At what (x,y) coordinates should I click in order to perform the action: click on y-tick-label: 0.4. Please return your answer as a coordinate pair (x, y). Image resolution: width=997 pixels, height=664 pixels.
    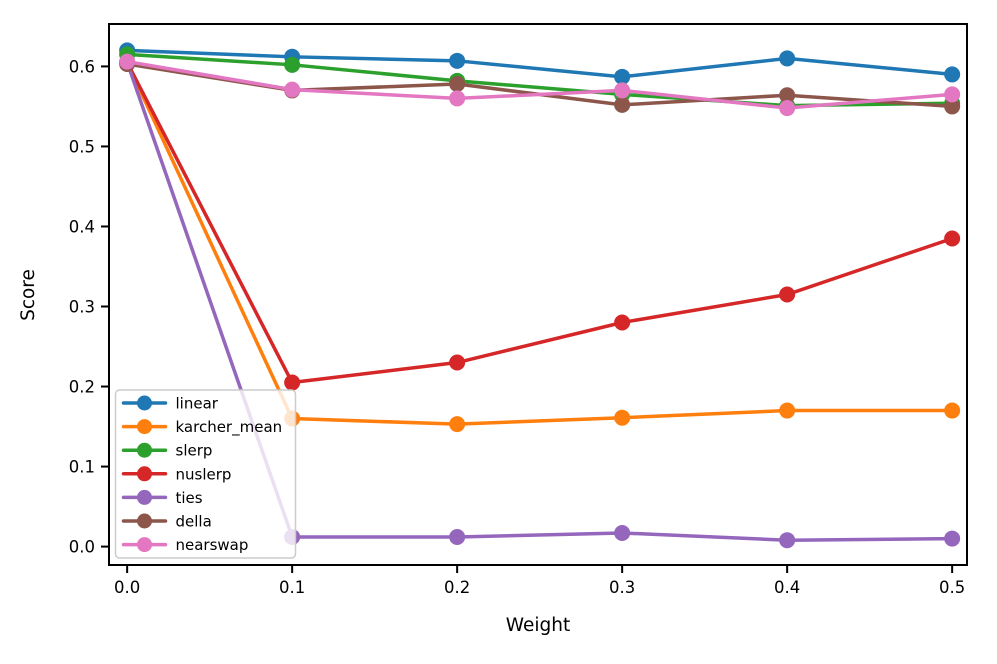
    Looking at the image, I should click on (82, 226).